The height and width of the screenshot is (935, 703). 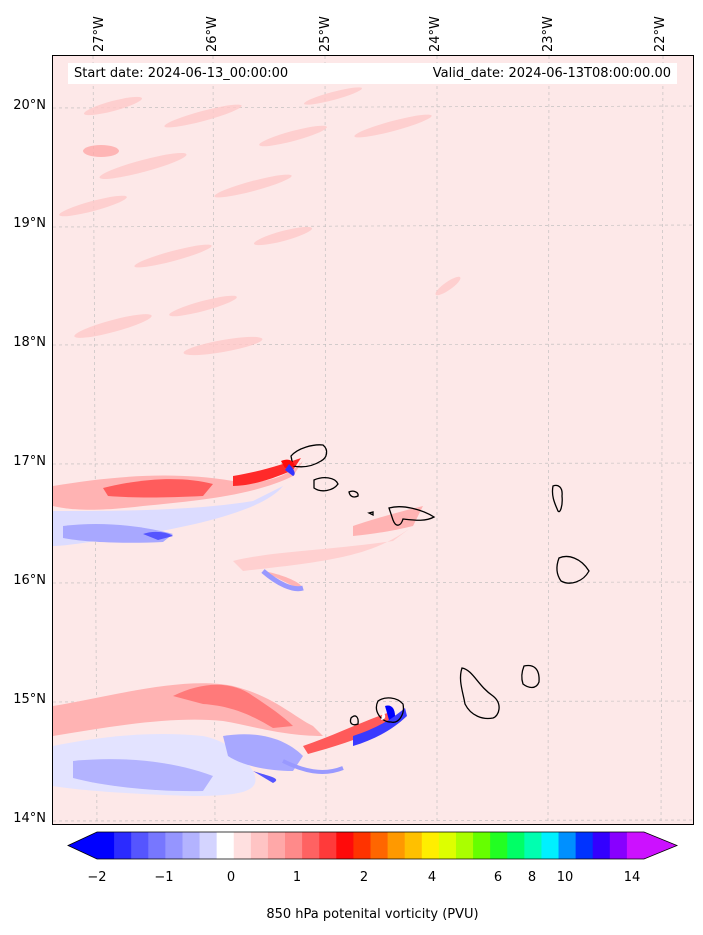 I want to click on date-banner, so click(x=372, y=73).